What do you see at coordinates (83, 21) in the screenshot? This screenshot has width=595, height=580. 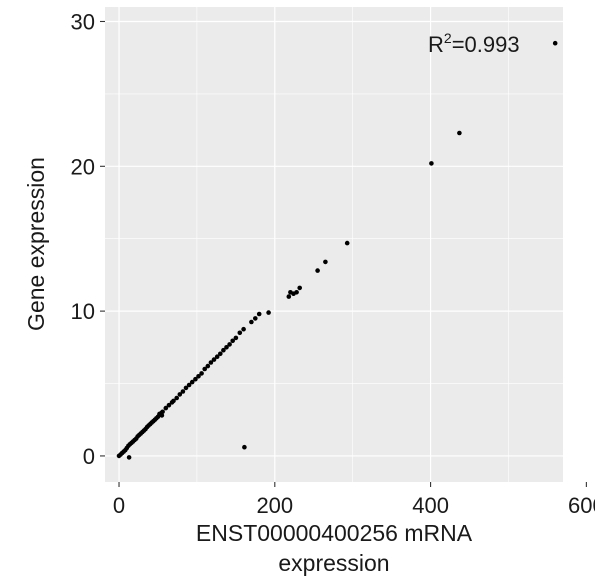 I see `y-tick-label: 30` at bounding box center [83, 21].